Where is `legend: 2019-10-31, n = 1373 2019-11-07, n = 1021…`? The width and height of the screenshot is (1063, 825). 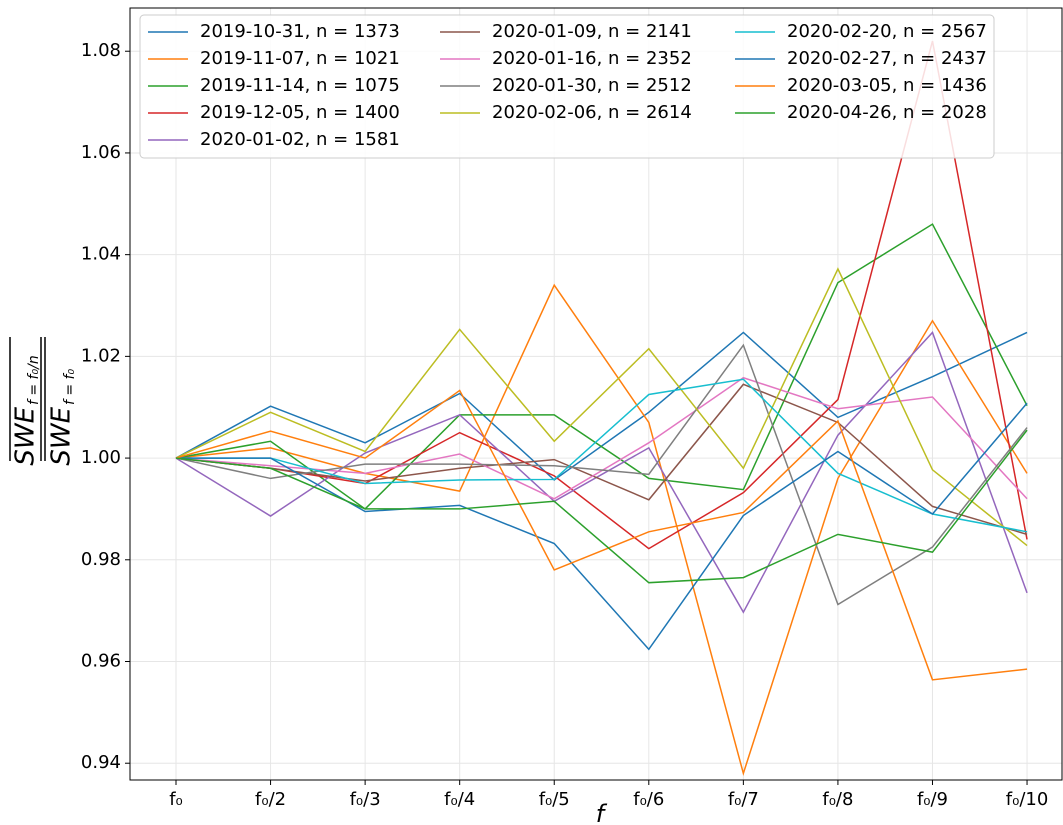 legend: 2019-10-31, n = 1373 2019-11-07, n = 1021… is located at coordinates (567, 86).